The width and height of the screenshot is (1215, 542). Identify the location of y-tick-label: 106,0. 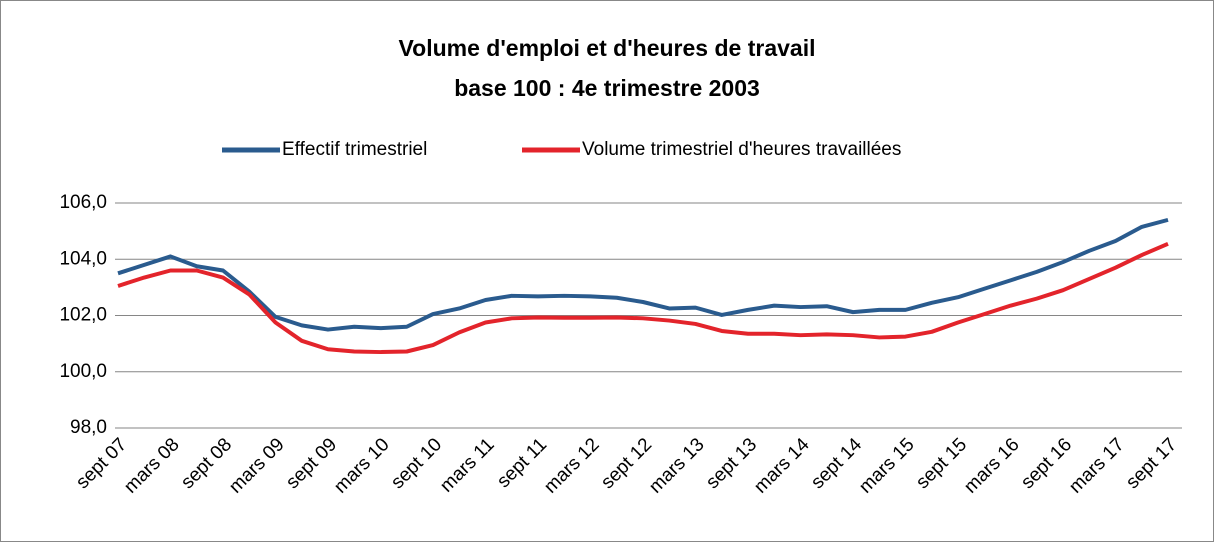
(83, 202).